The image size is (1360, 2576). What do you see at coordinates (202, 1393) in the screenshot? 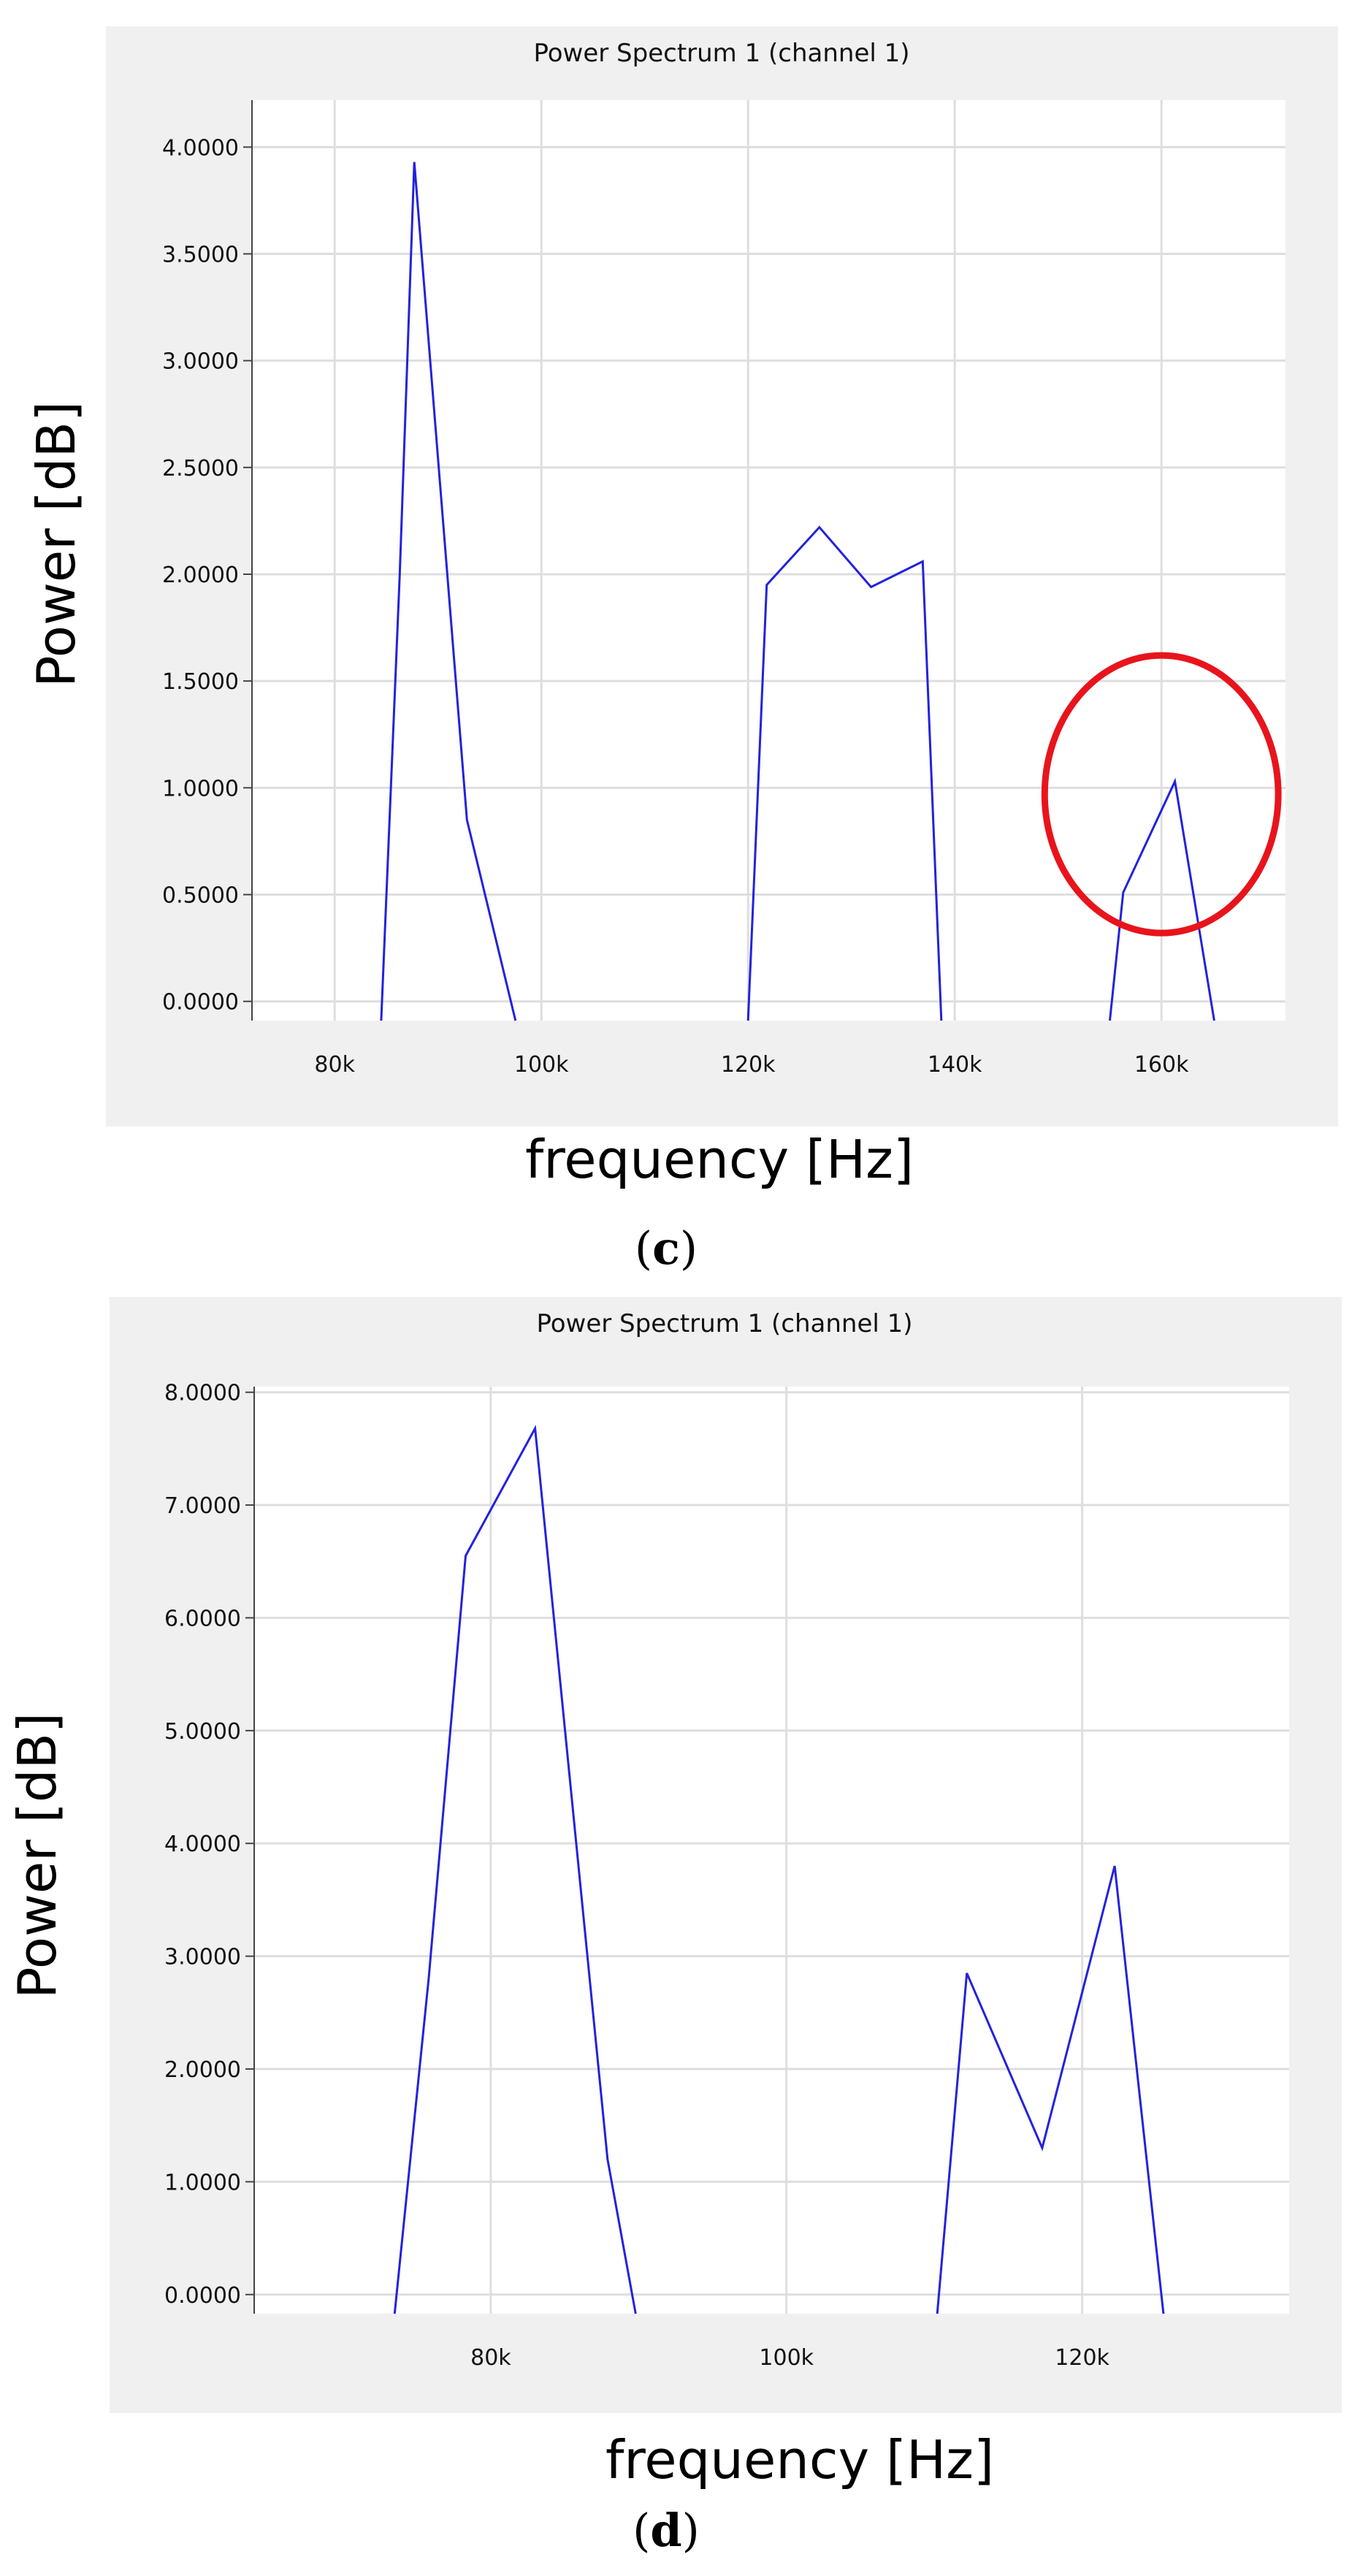
I see `y-tick-label: 8.0000` at bounding box center [202, 1393].